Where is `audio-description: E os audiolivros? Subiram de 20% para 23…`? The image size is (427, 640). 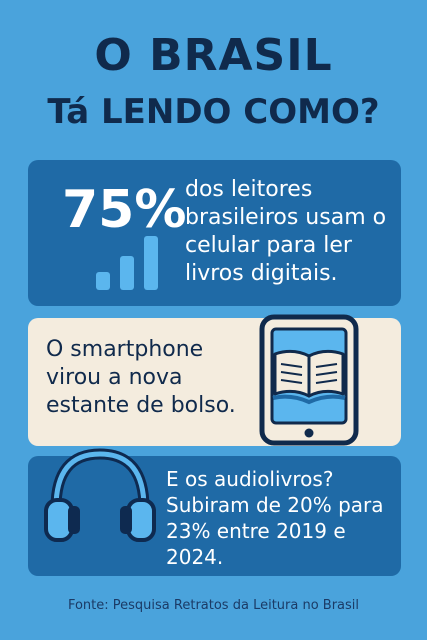
audio-description: E os audiolivros? Subiram de 20% para 23… is located at coordinates (275, 518).